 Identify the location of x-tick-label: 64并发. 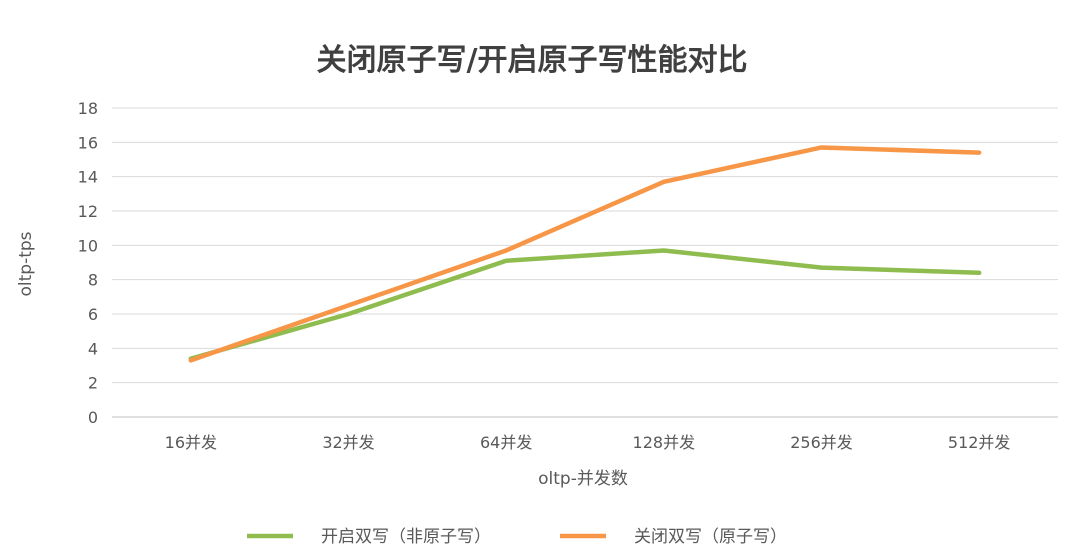
(506, 442).